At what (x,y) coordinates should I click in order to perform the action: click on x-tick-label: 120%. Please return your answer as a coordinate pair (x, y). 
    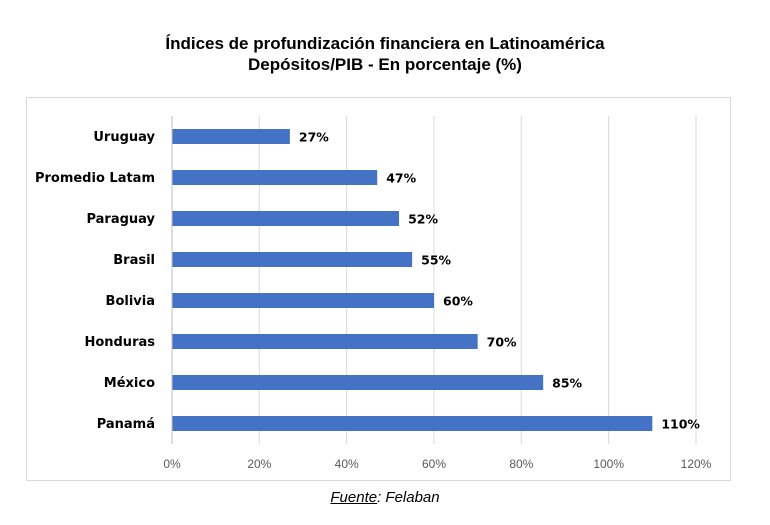
    Looking at the image, I should click on (696, 464).